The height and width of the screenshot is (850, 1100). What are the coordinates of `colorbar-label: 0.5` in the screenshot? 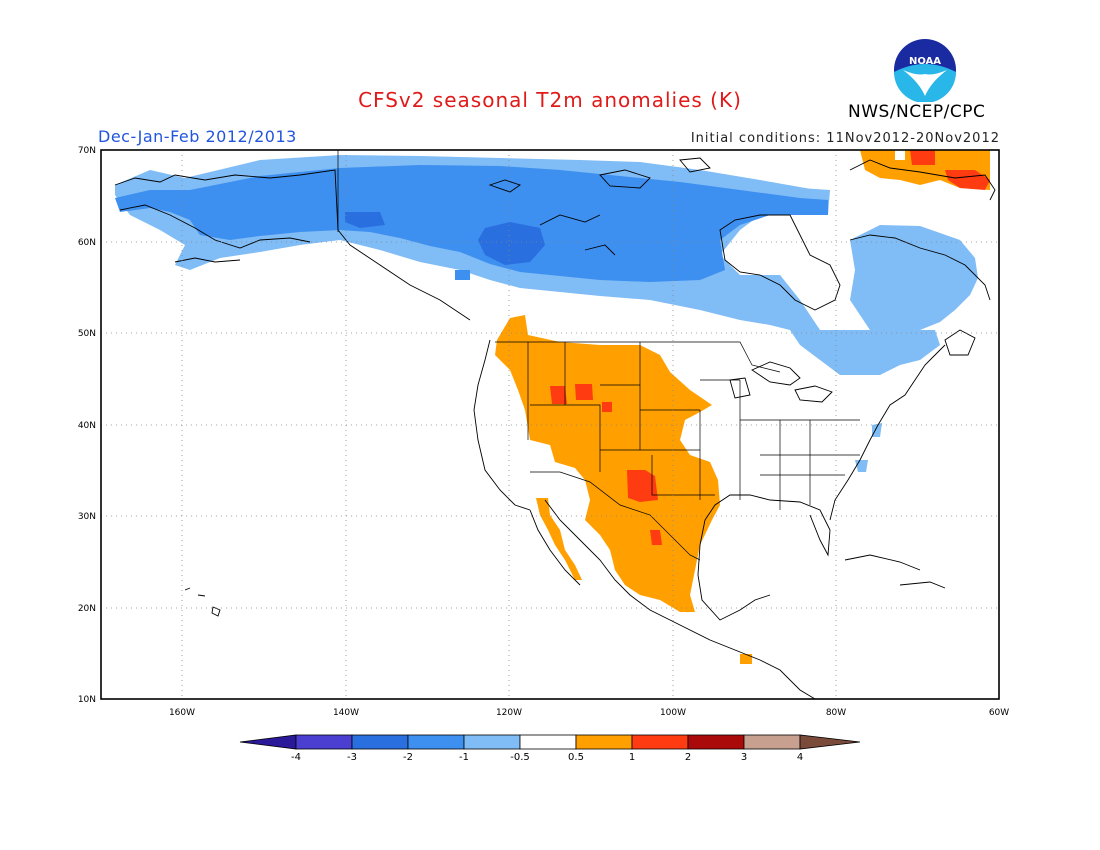 It's located at (576, 757).